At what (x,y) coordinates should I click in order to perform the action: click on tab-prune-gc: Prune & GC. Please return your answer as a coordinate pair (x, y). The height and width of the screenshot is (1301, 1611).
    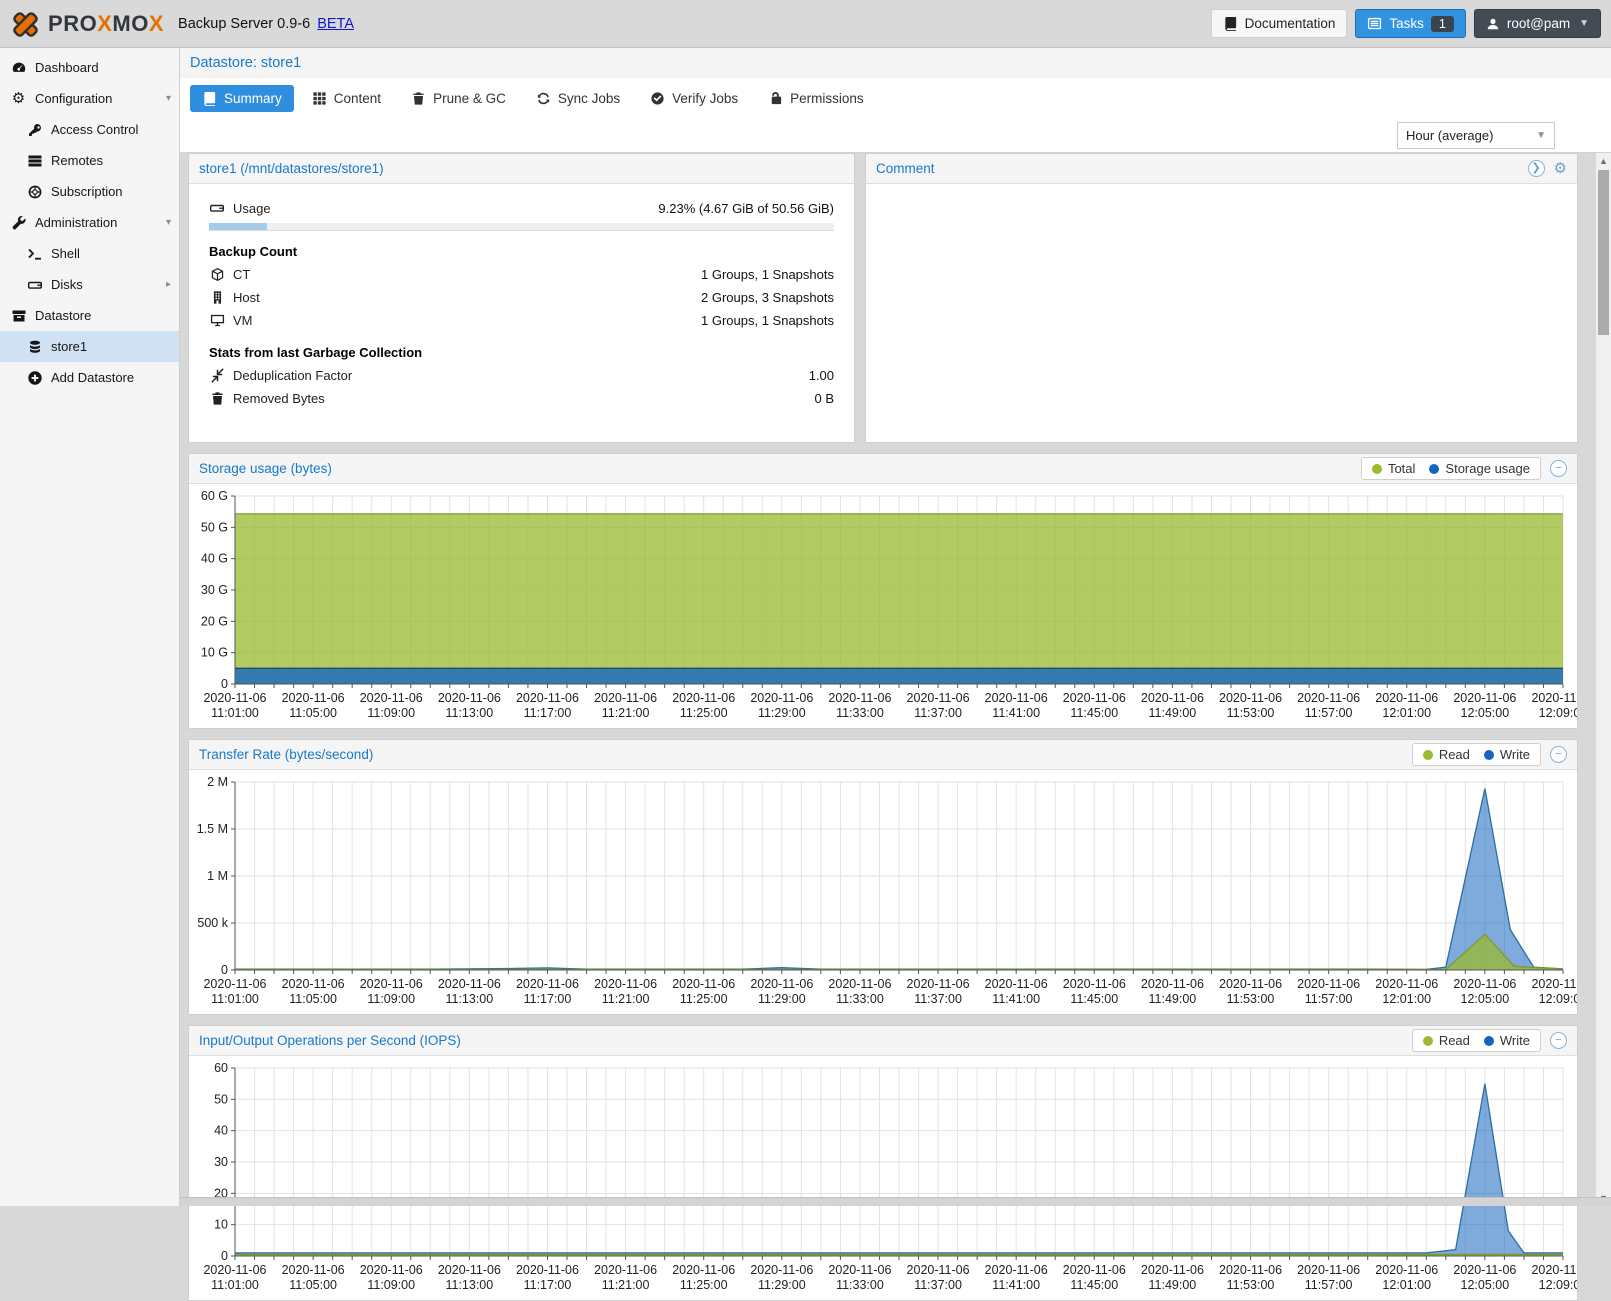
    Looking at the image, I should click on (458, 98).